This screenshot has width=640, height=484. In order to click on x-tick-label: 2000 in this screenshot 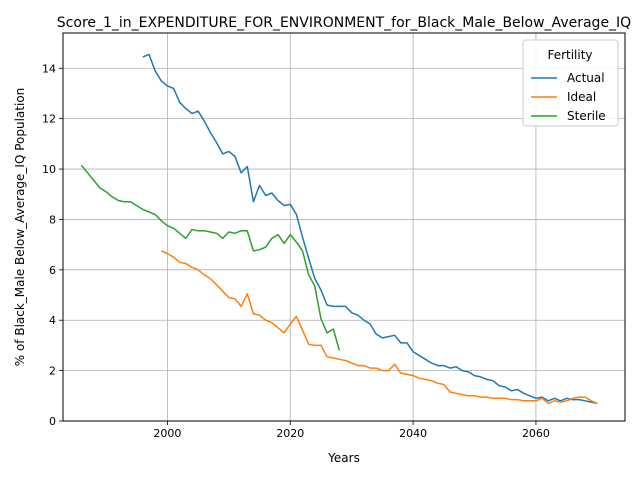, I will do `click(167, 433)`.